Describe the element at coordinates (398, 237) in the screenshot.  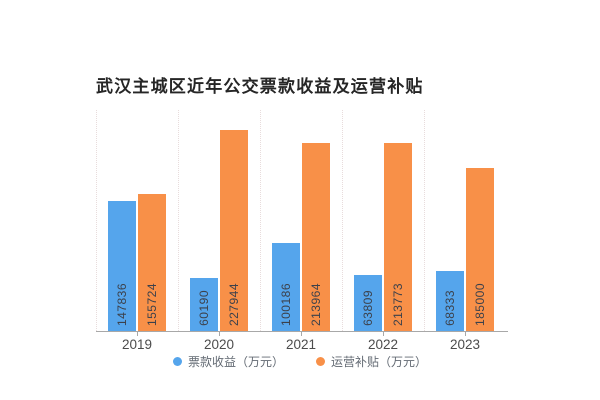
I see `bar-运营补贴（万元）-2022: 213773` at that location.